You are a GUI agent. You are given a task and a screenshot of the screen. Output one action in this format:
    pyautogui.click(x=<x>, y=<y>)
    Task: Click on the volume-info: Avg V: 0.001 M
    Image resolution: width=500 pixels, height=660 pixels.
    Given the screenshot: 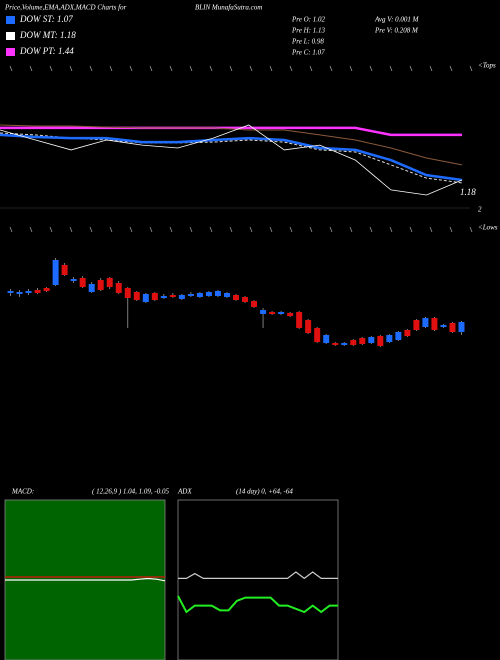 What is the action you would take?
    pyautogui.click(x=397, y=20)
    